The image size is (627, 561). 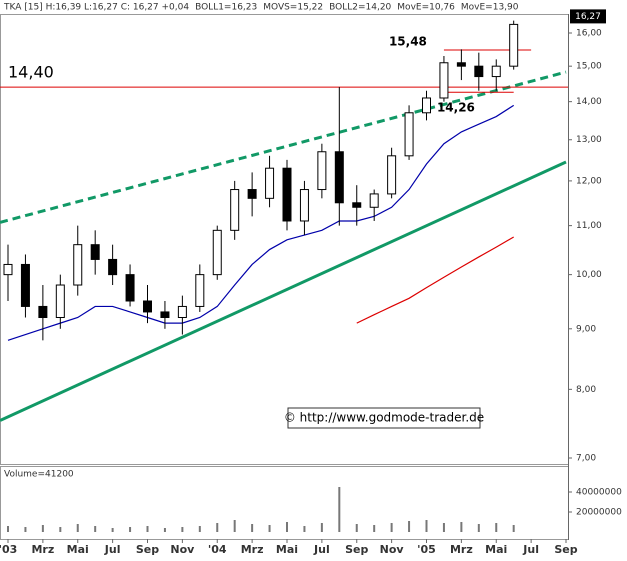 I want to click on header-item: MovE=10,76, so click(x=426, y=8).